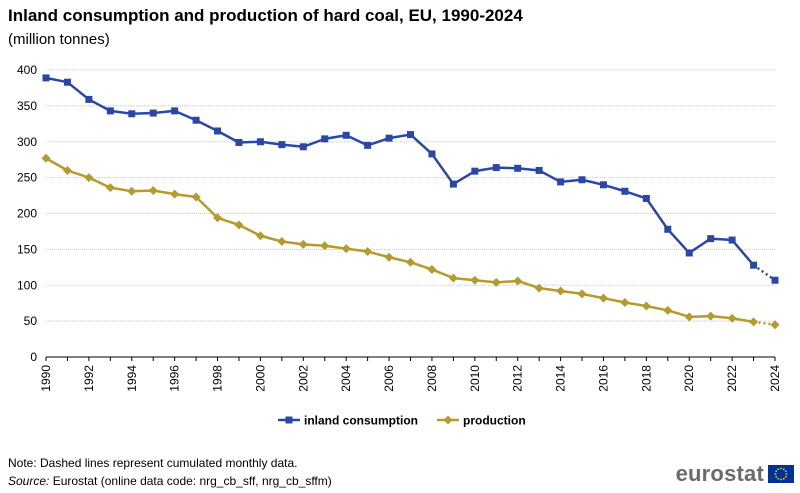  Describe the element at coordinates (29, 481) in the screenshot. I see `source-label: Source:` at that location.